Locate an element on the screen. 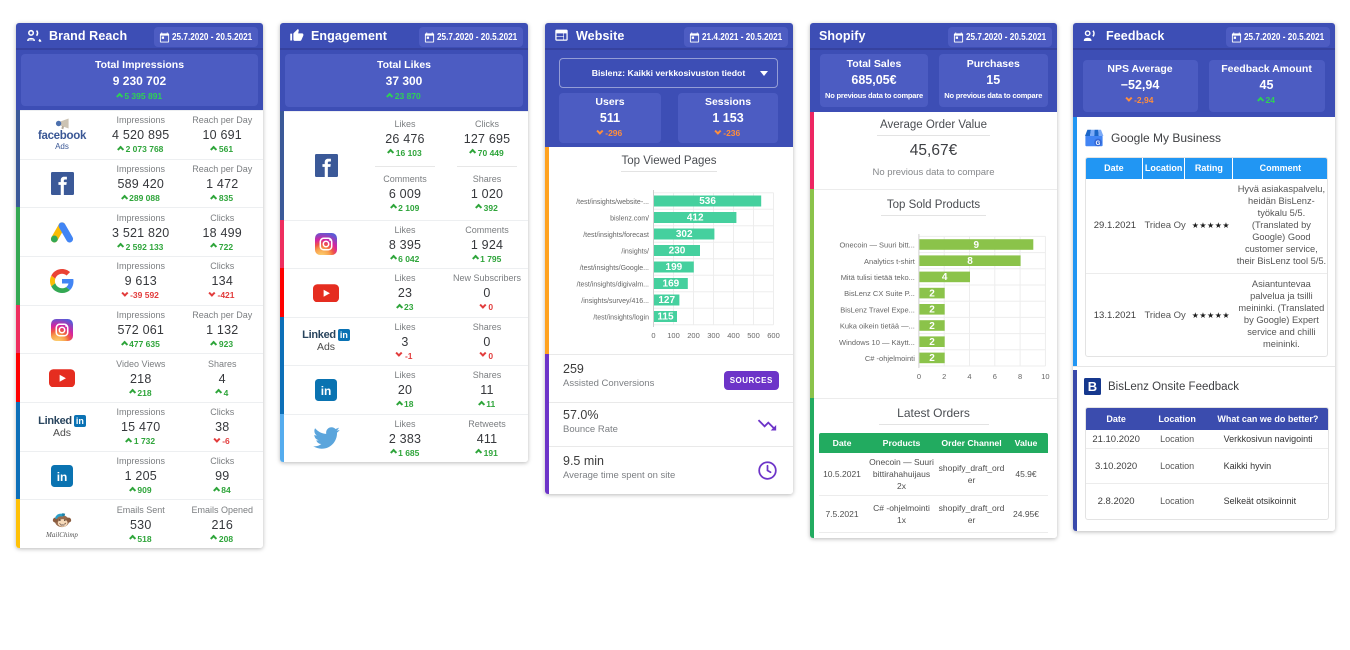  svg-text: 10 is located at coordinates (1045, 376).